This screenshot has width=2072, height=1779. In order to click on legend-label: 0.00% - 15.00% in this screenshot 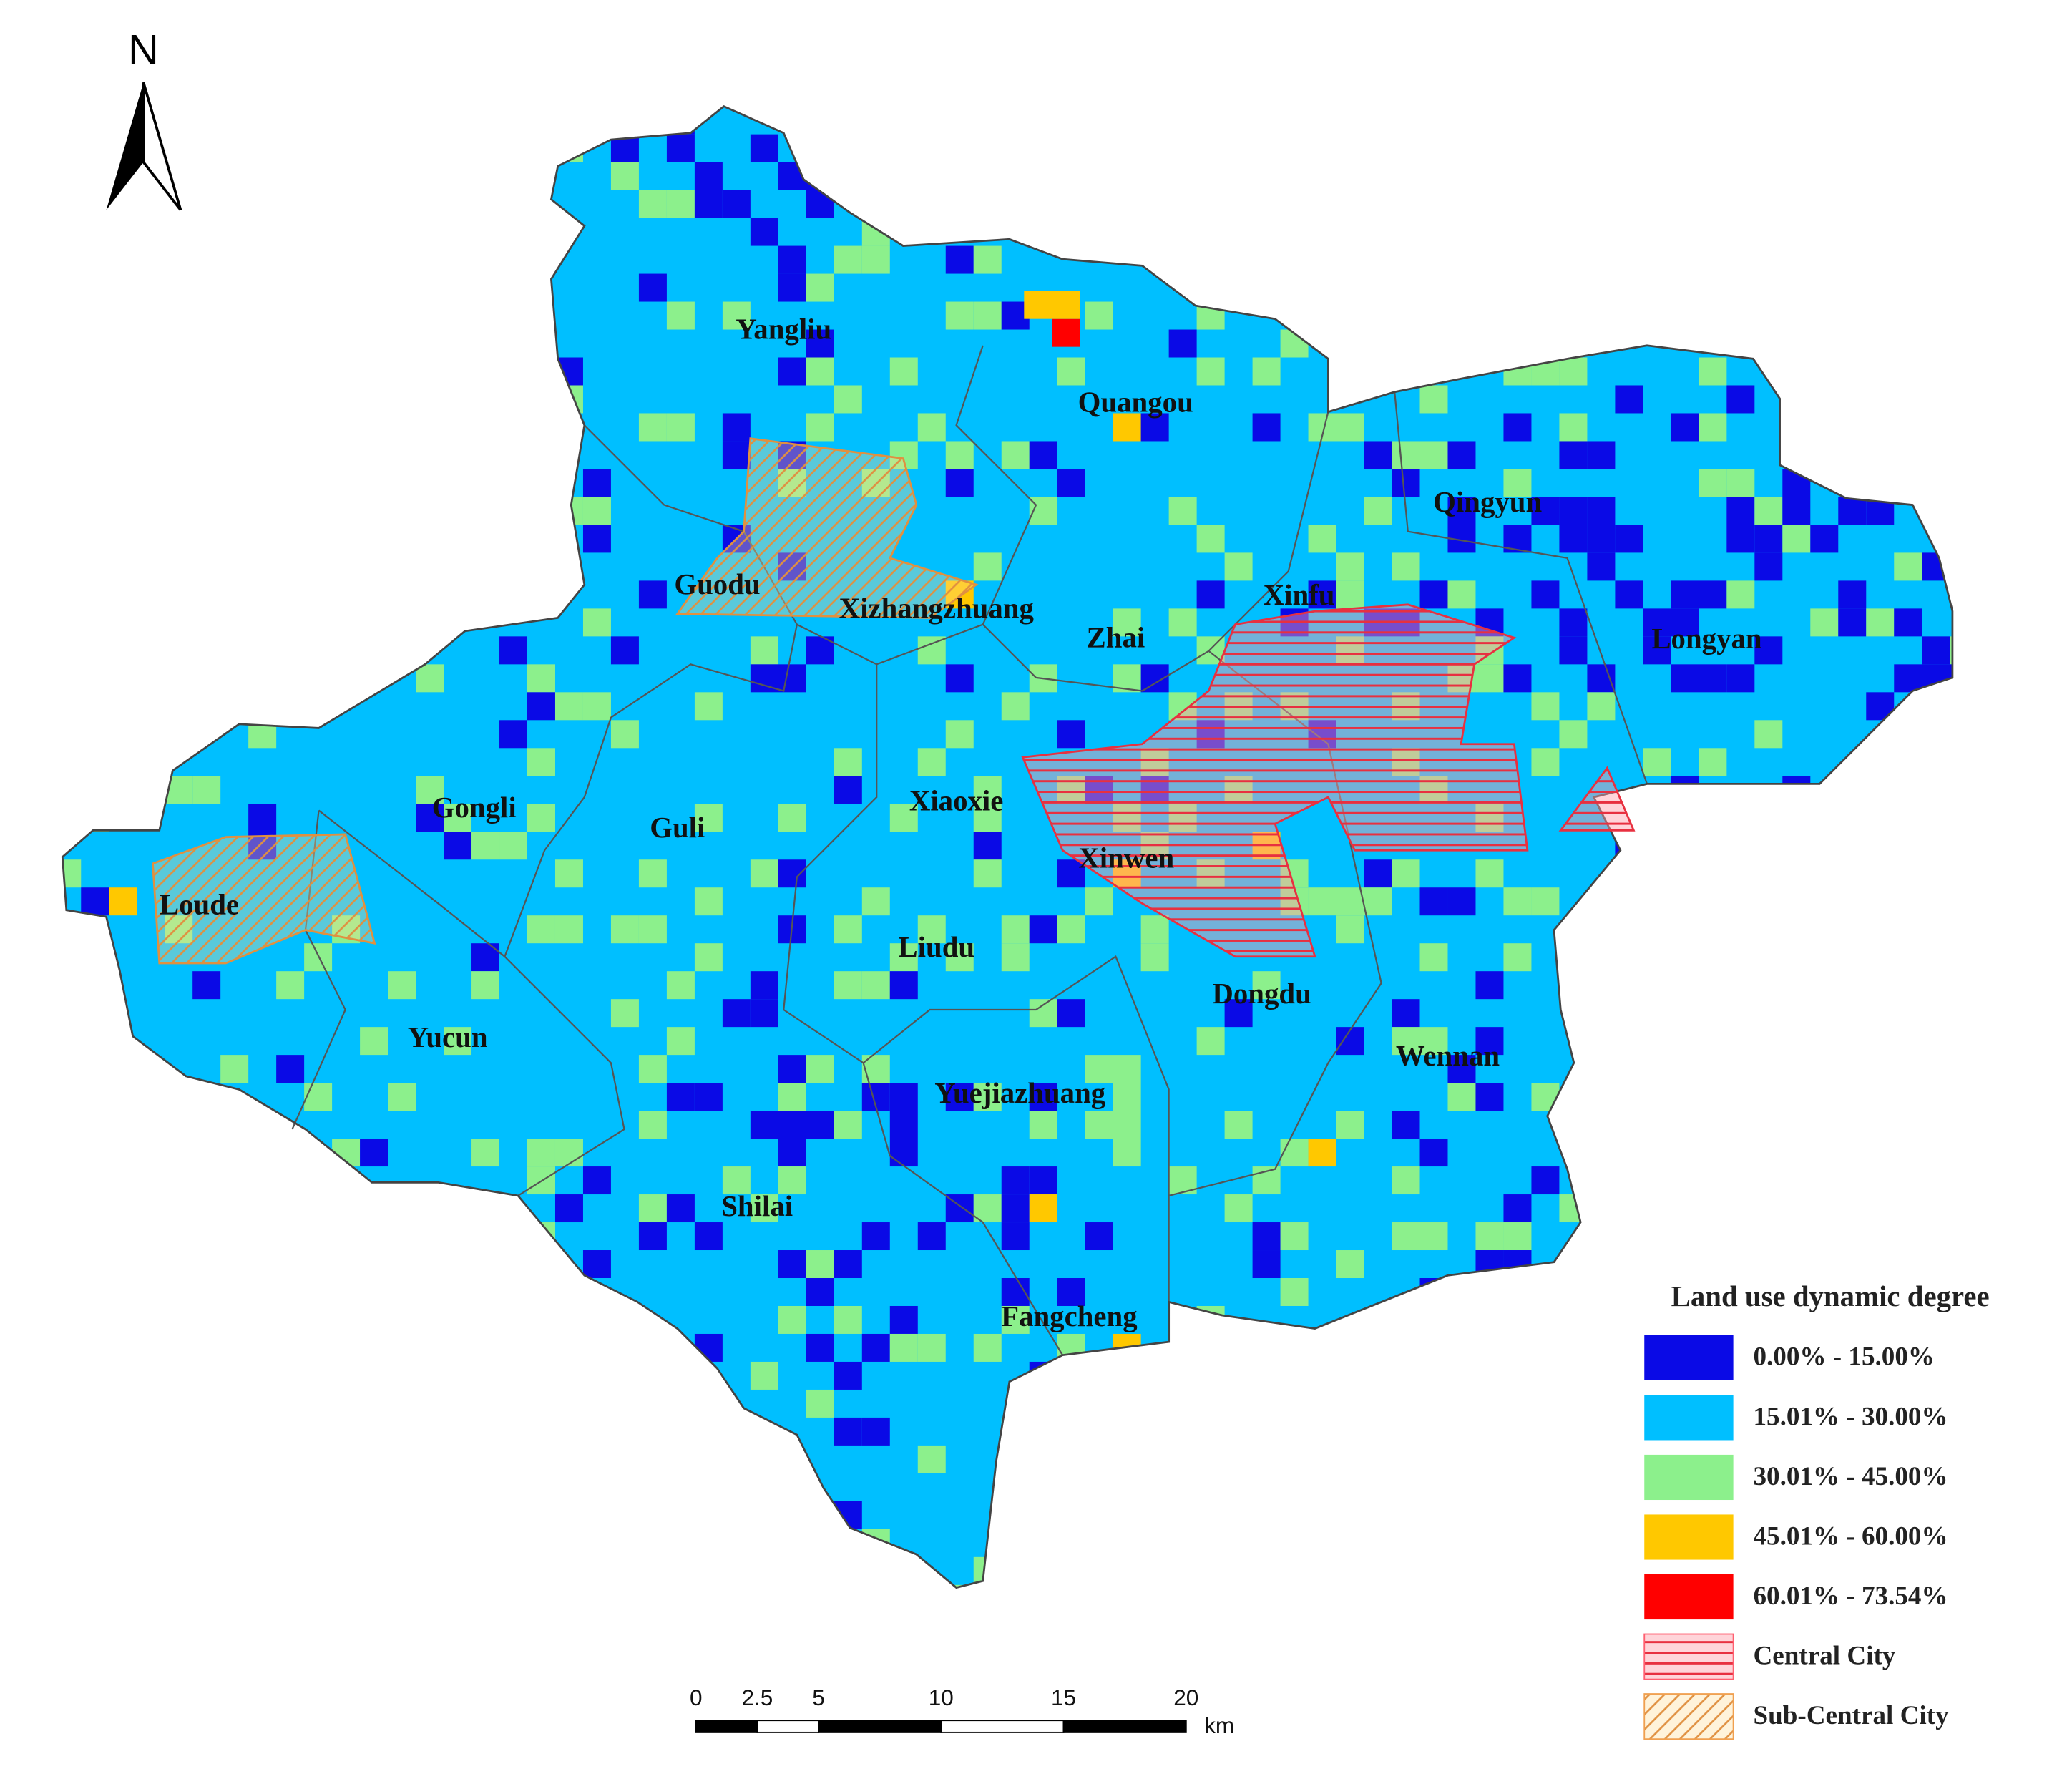, I will do `click(1844, 1357)`.